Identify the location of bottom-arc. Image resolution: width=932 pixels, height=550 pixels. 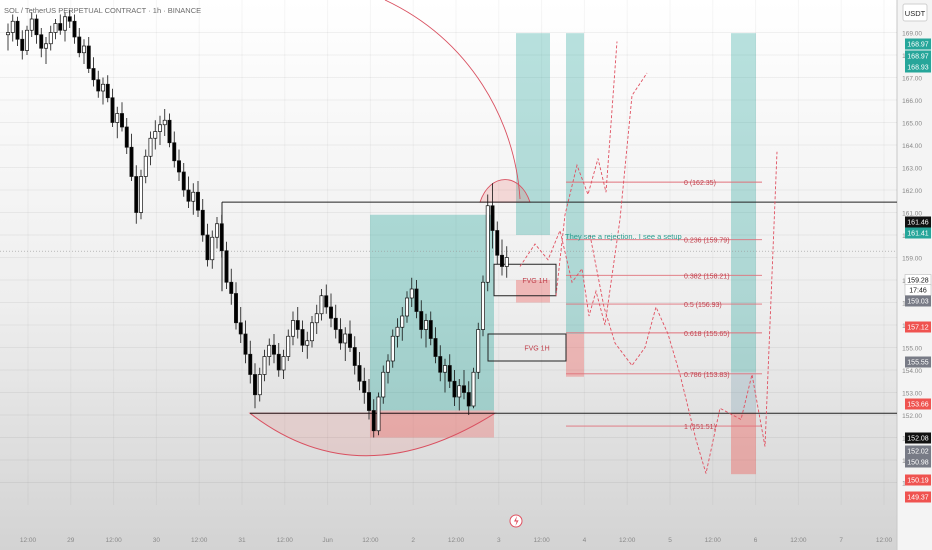
(372, 434).